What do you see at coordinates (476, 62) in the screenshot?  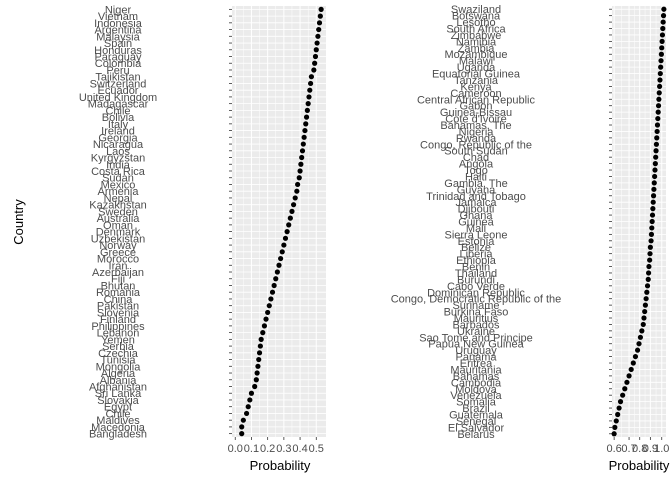 I see `y-tick-label: Malawi` at bounding box center [476, 62].